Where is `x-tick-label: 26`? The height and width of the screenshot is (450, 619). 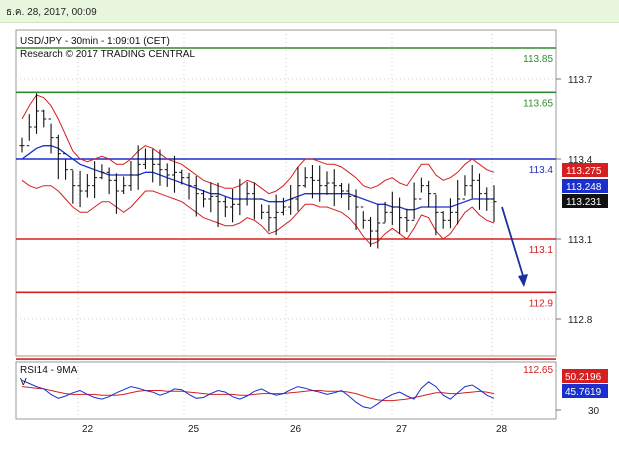
x-tick-label: 26 is located at coordinates (296, 429).